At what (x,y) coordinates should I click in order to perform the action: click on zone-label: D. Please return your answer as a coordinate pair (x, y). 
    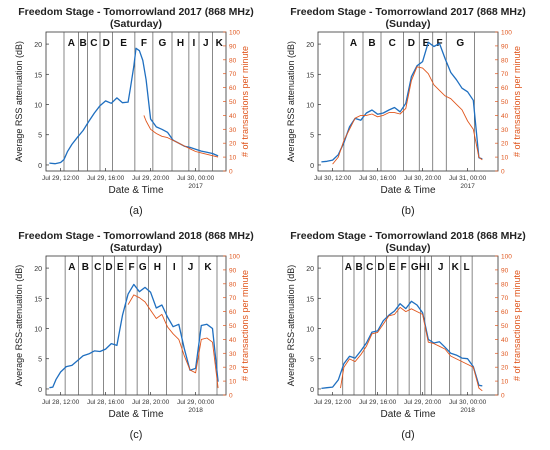
    Looking at the image, I should click on (411, 43).